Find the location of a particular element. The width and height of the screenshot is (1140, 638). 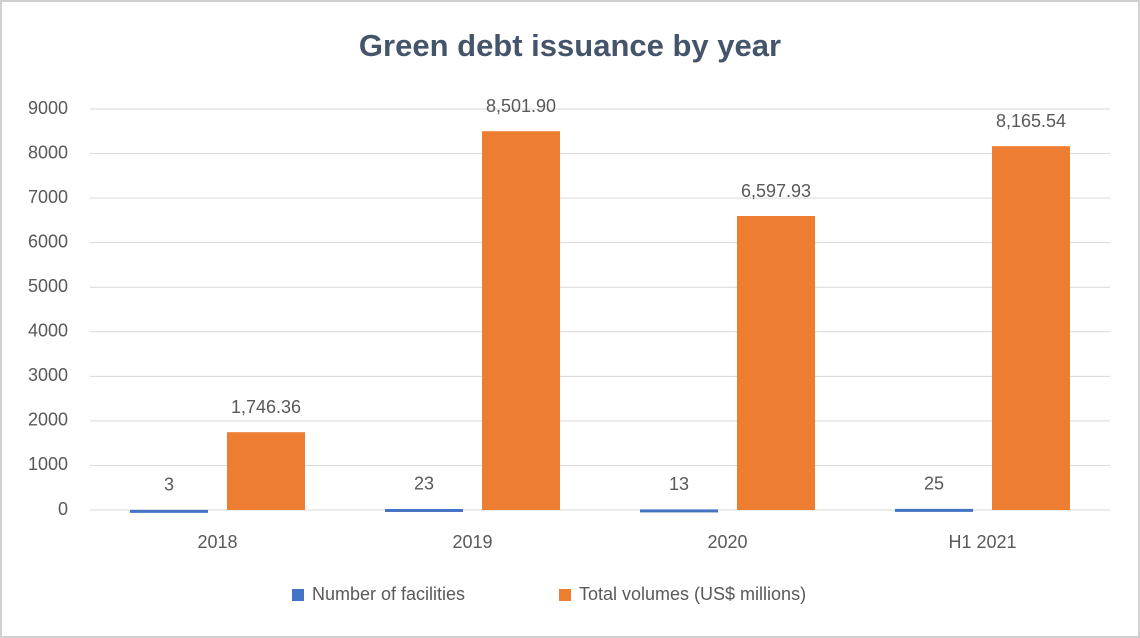

legend-label: Total volumes (US$ millions) is located at coordinates (692, 594).